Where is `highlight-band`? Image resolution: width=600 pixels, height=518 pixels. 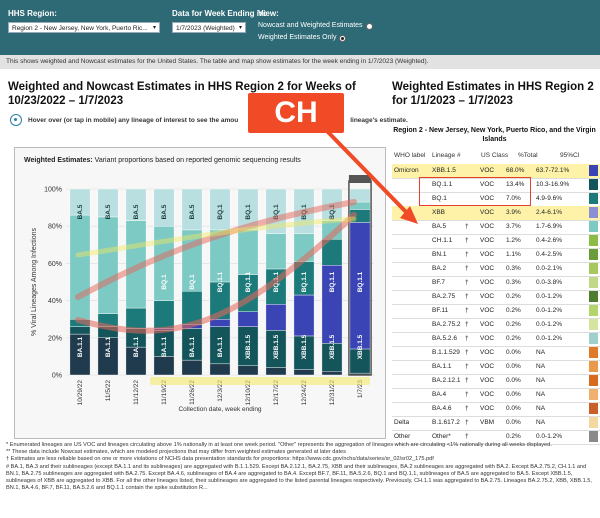 highlight-band is located at coordinates (260, 381).